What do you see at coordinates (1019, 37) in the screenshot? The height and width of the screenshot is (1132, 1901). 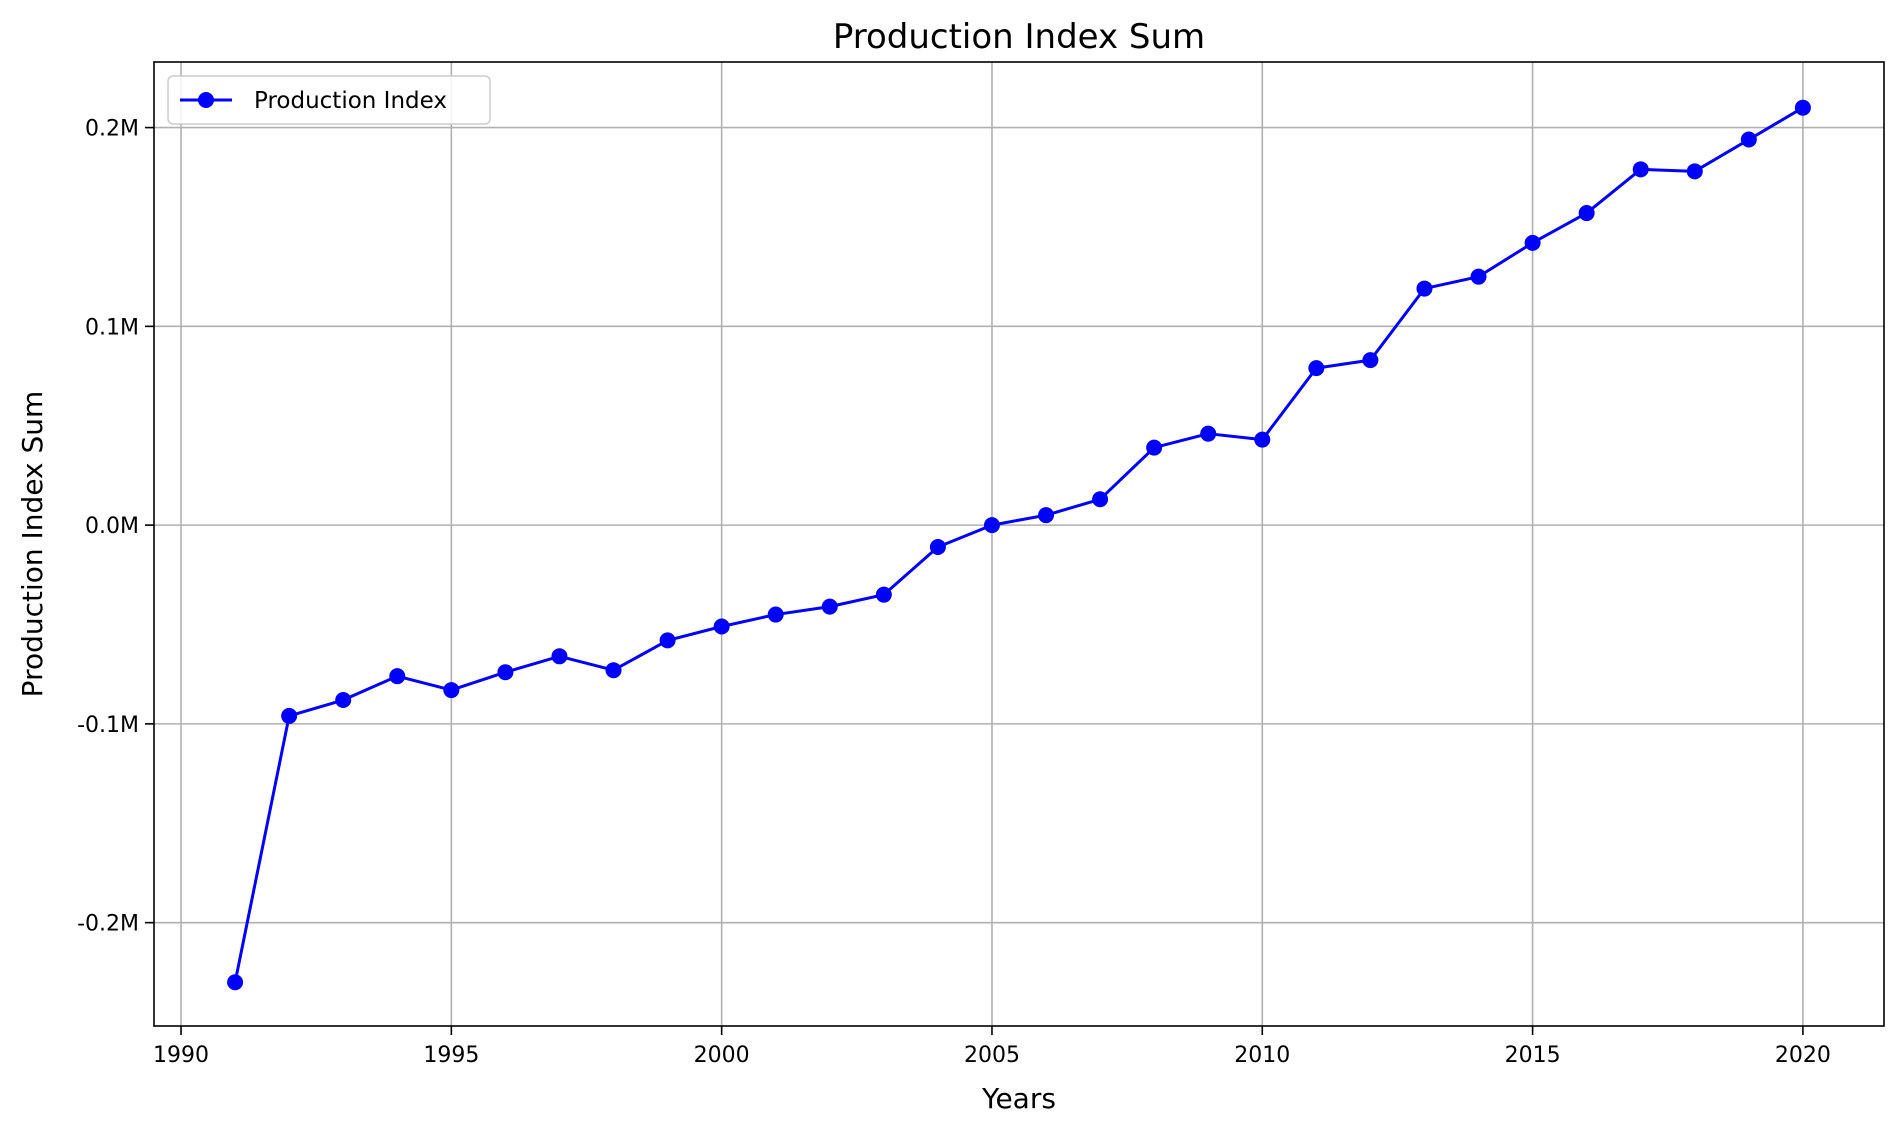 I see `chart-title: Production Index Sum` at bounding box center [1019, 37].